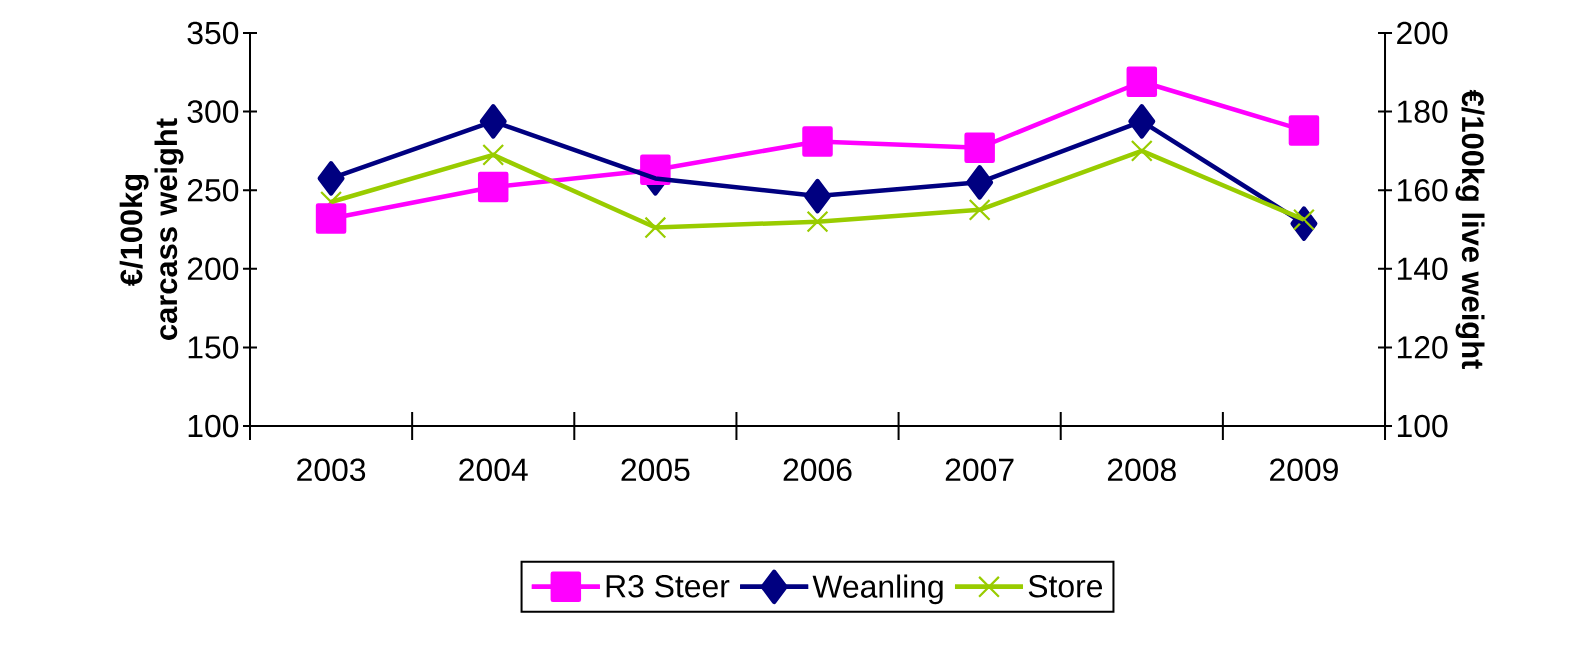 The image size is (1594, 653). What do you see at coordinates (877, 589) in the screenshot?
I see `legend-label: Weanling` at bounding box center [877, 589].